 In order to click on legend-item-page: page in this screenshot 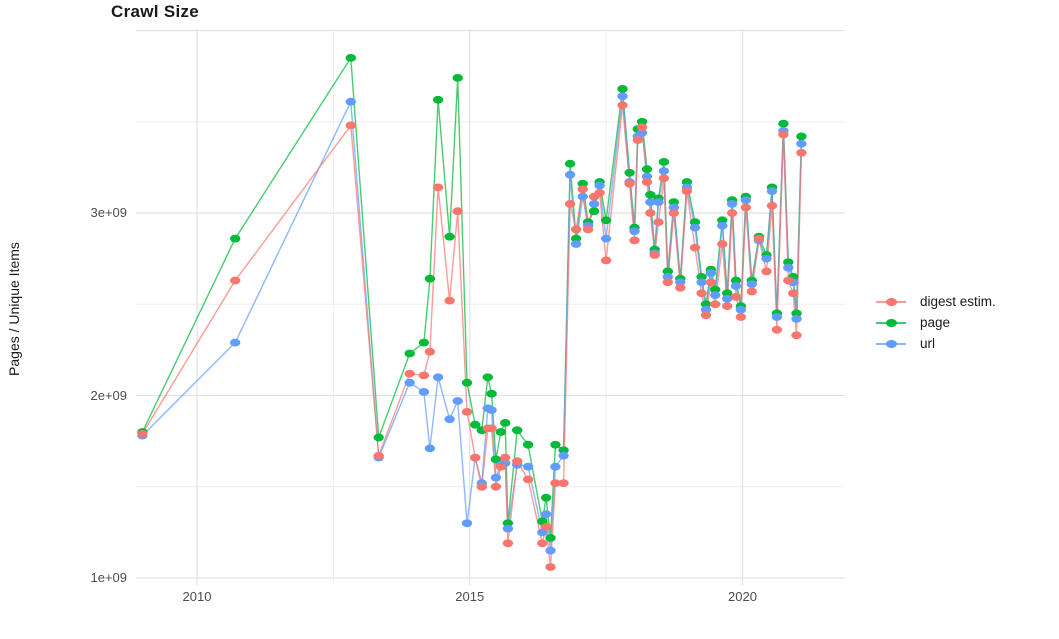, I will do `click(936, 322)`.